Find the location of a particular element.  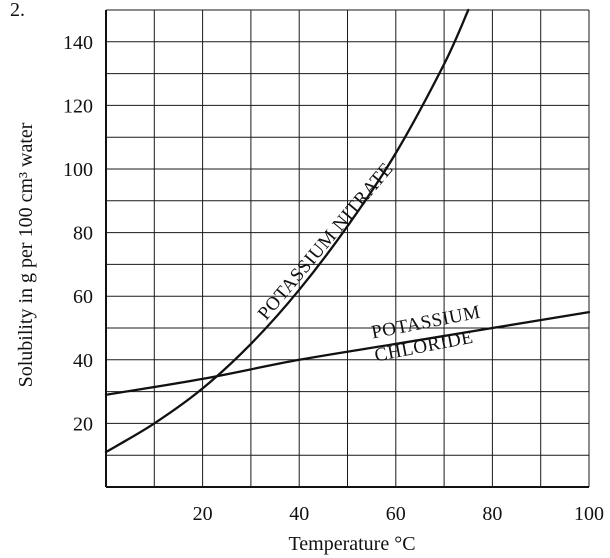

y-tick-label: 100 is located at coordinates (78, 170).